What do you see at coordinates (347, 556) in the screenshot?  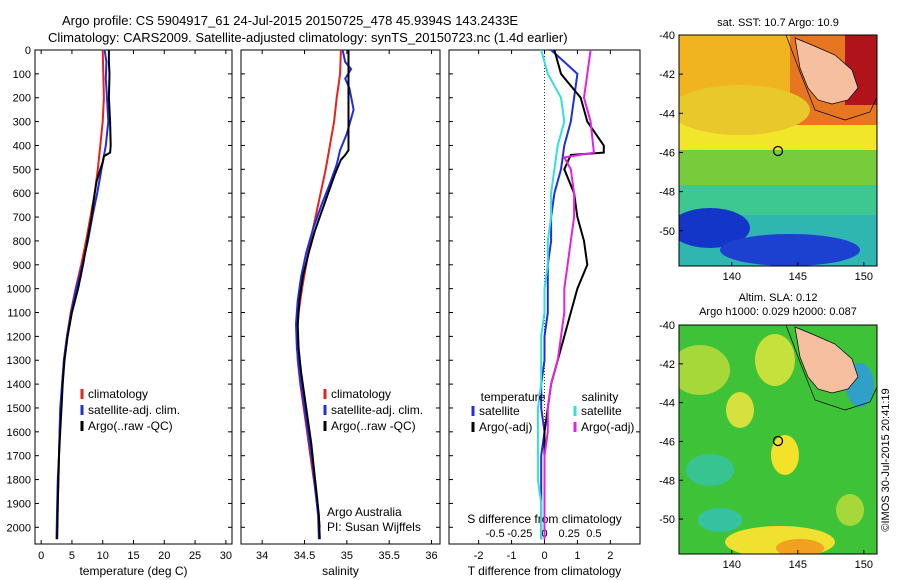 I see `x-tick-label: 35` at bounding box center [347, 556].